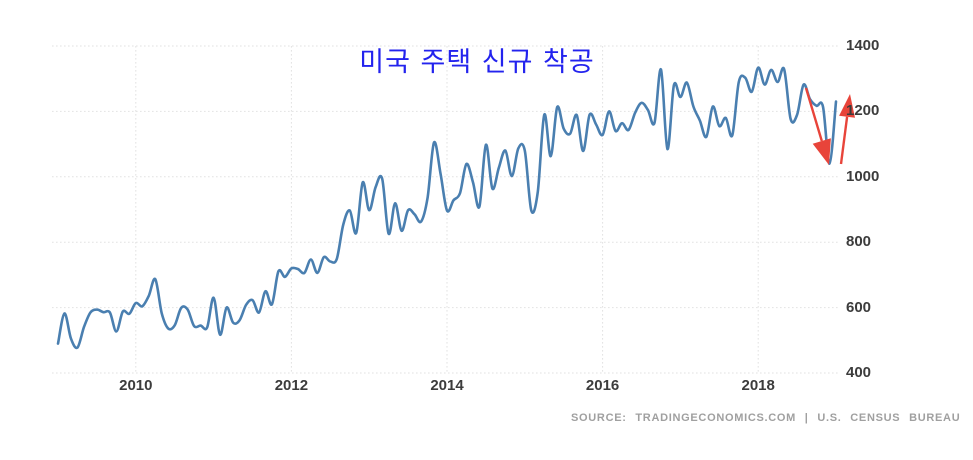  I want to click on up-arrow, so click(847, 129).